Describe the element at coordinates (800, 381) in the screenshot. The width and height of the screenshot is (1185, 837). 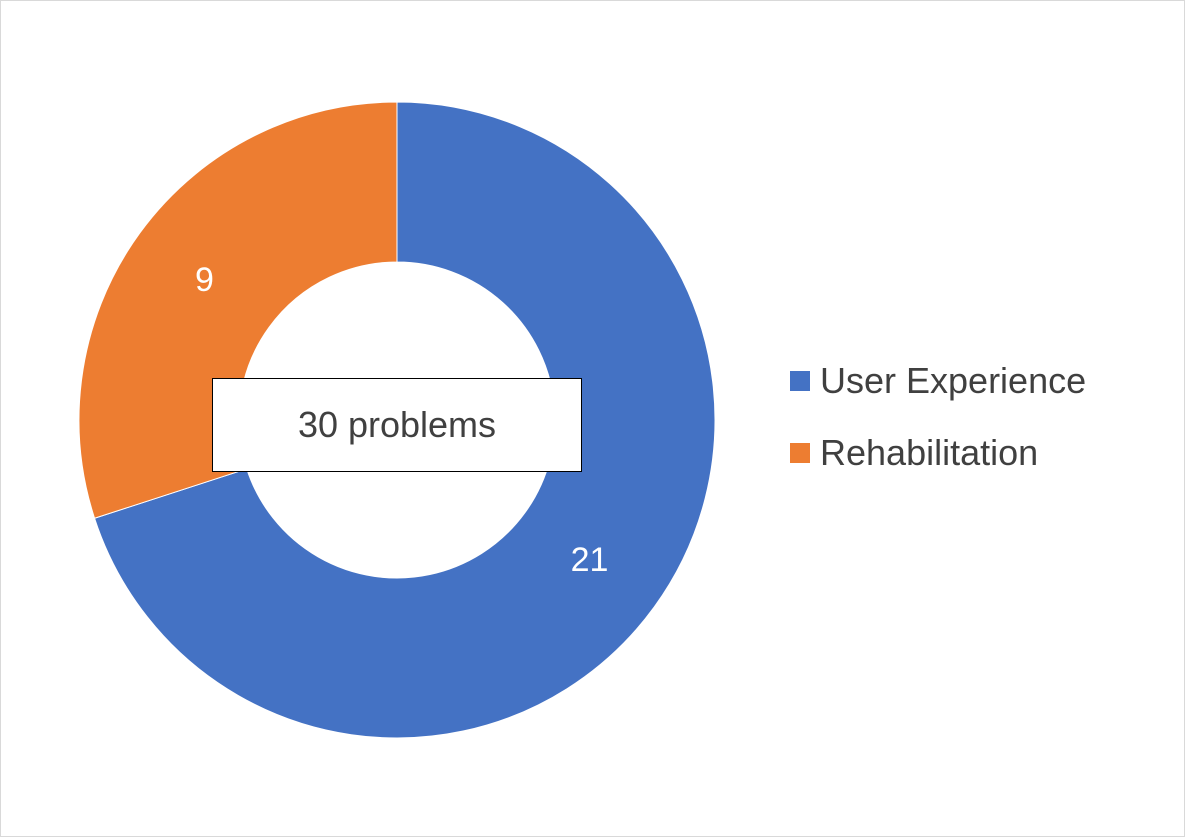
I see `legend-swatch-user-experience` at that location.